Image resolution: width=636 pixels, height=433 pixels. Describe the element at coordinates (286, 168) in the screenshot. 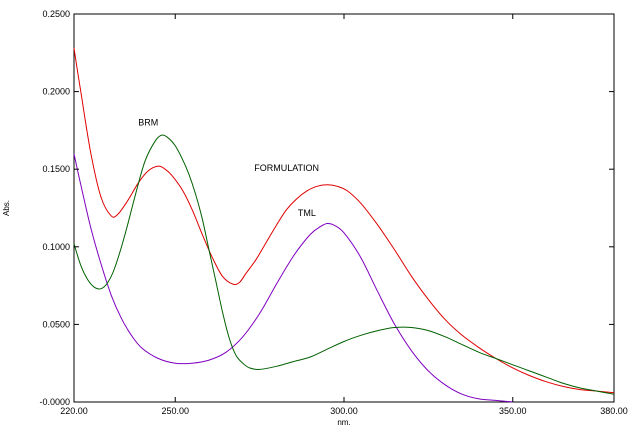

I see `series-label-formulation: FORMULATION` at that location.